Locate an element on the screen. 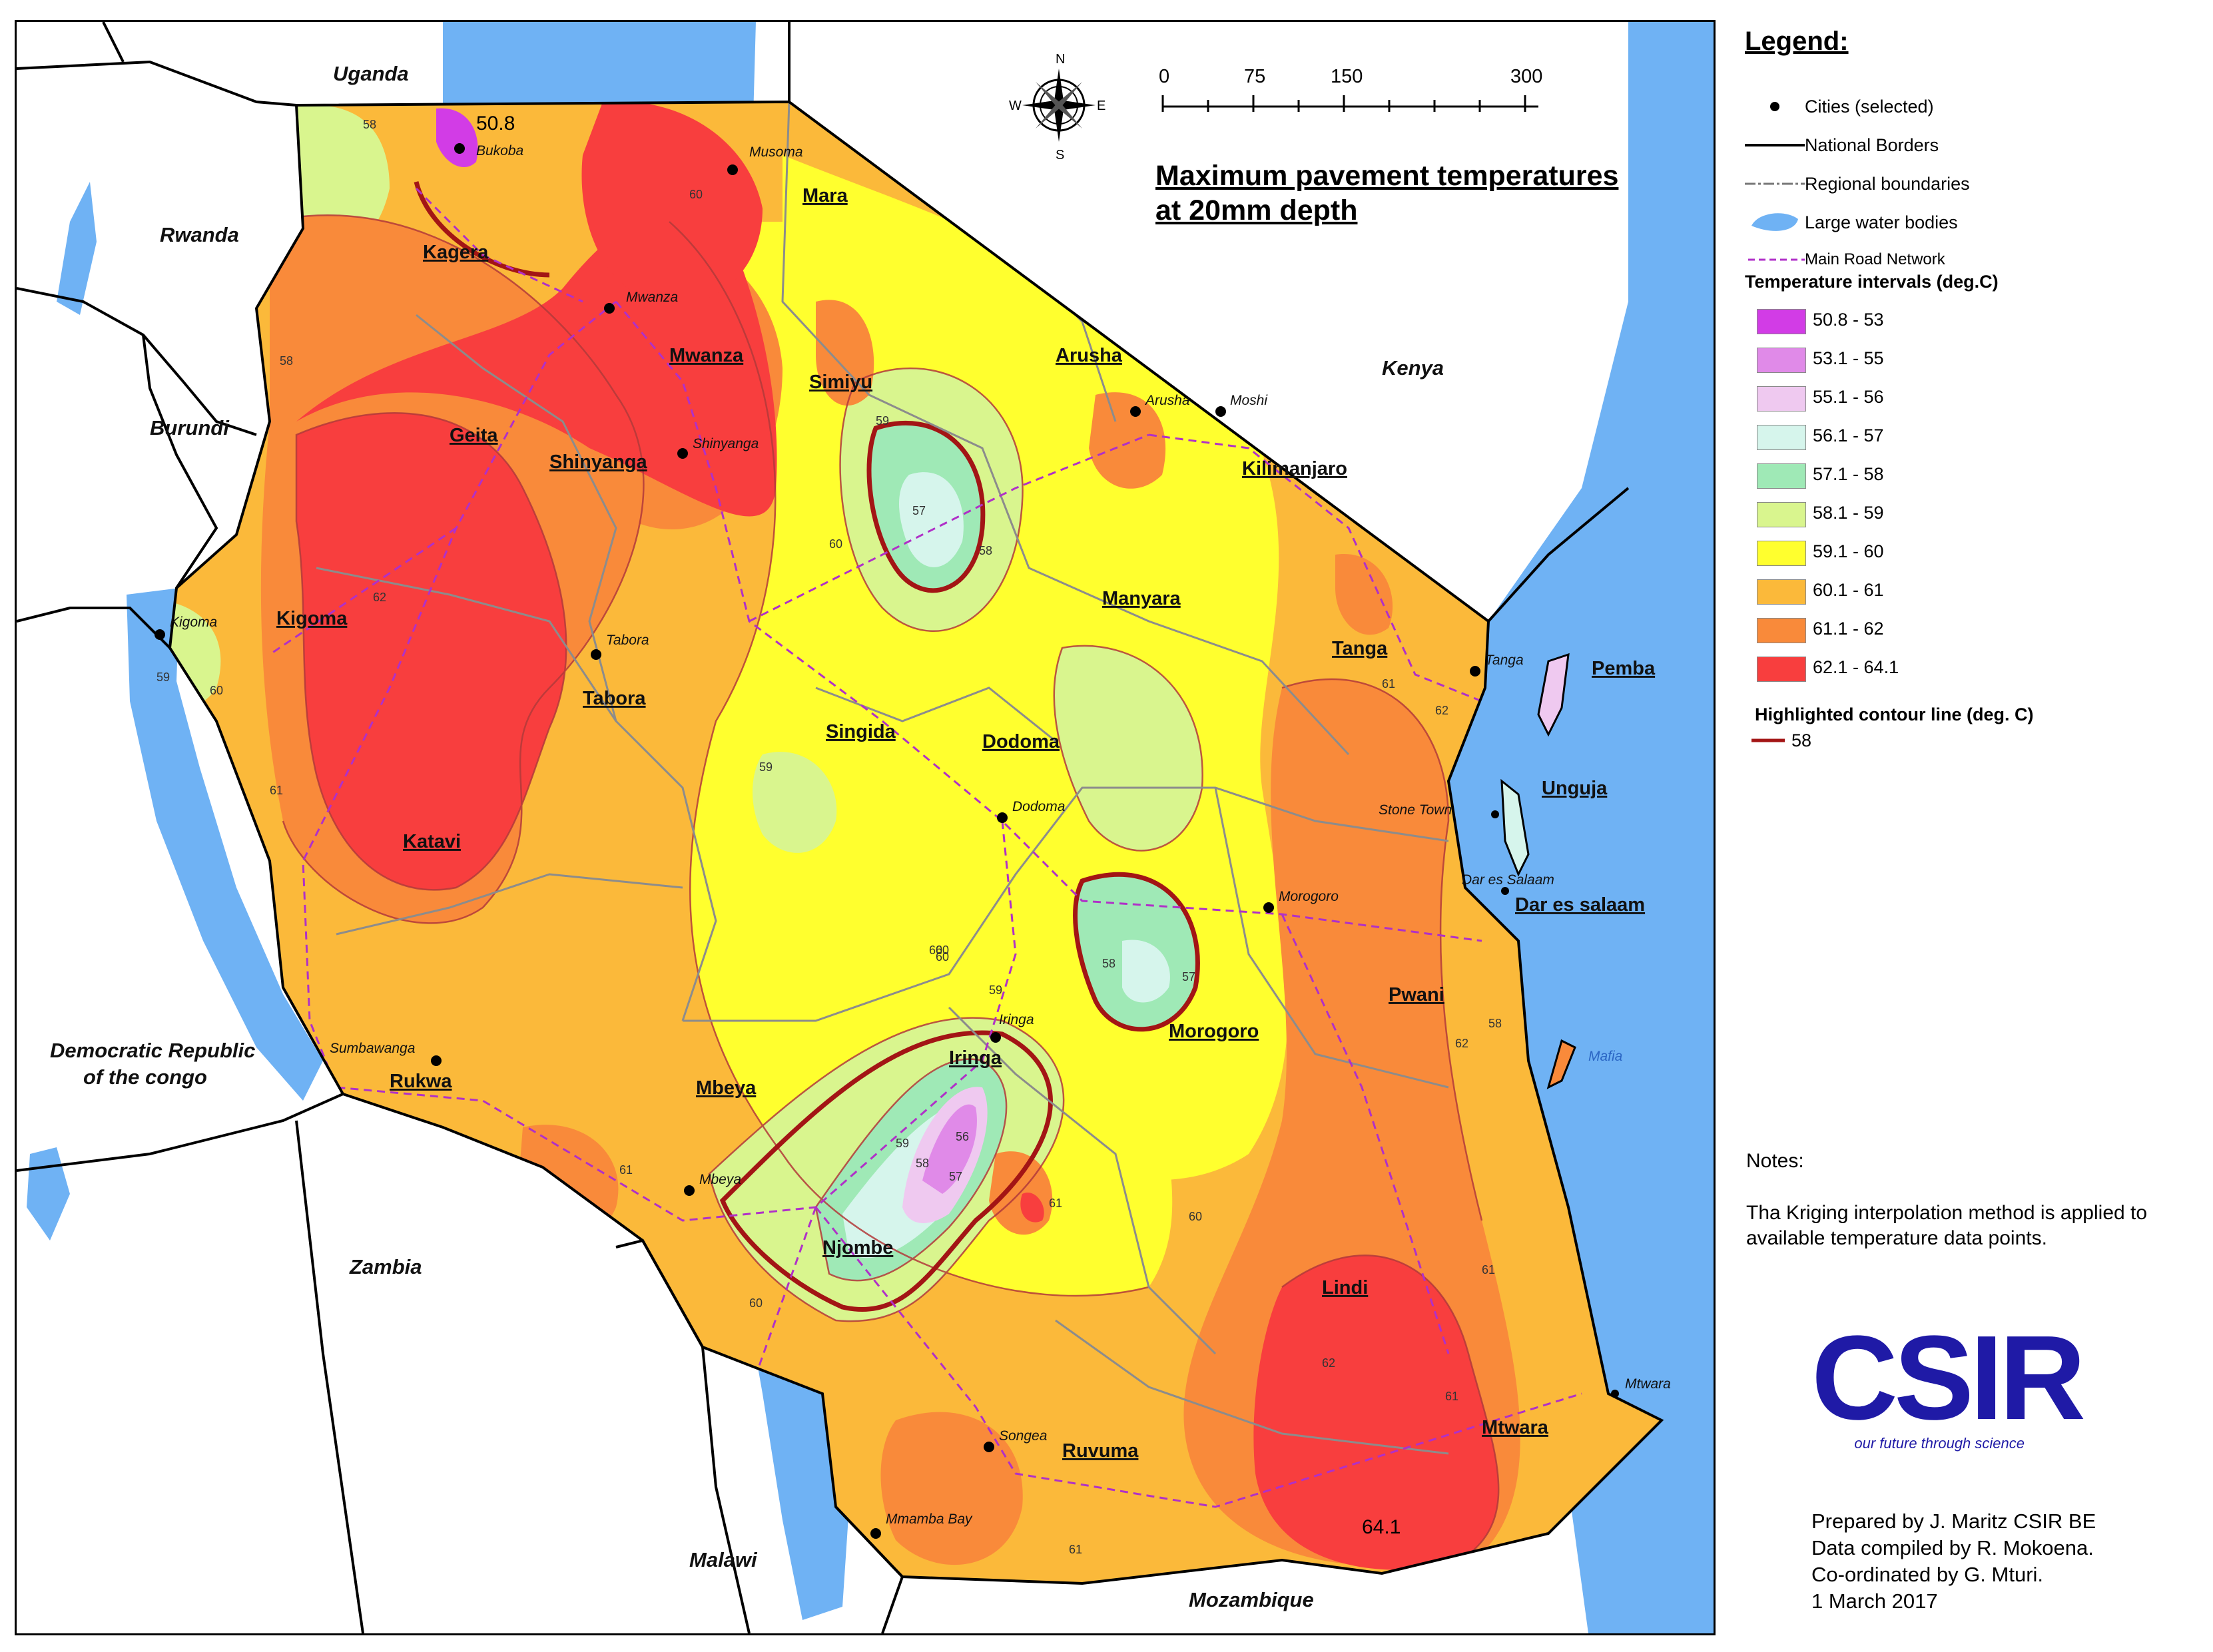  legend-label: 58 is located at coordinates (1801, 740).